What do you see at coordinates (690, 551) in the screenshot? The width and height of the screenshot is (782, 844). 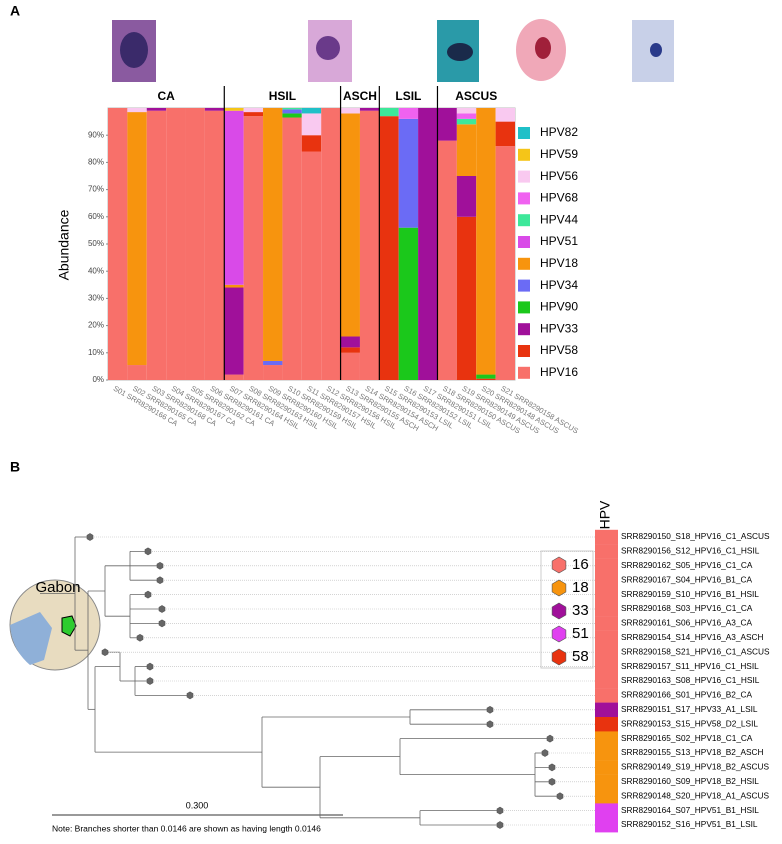 I see `leaf-label: SRR8290156_S12_HPV16_C1_HSIL` at bounding box center [690, 551].